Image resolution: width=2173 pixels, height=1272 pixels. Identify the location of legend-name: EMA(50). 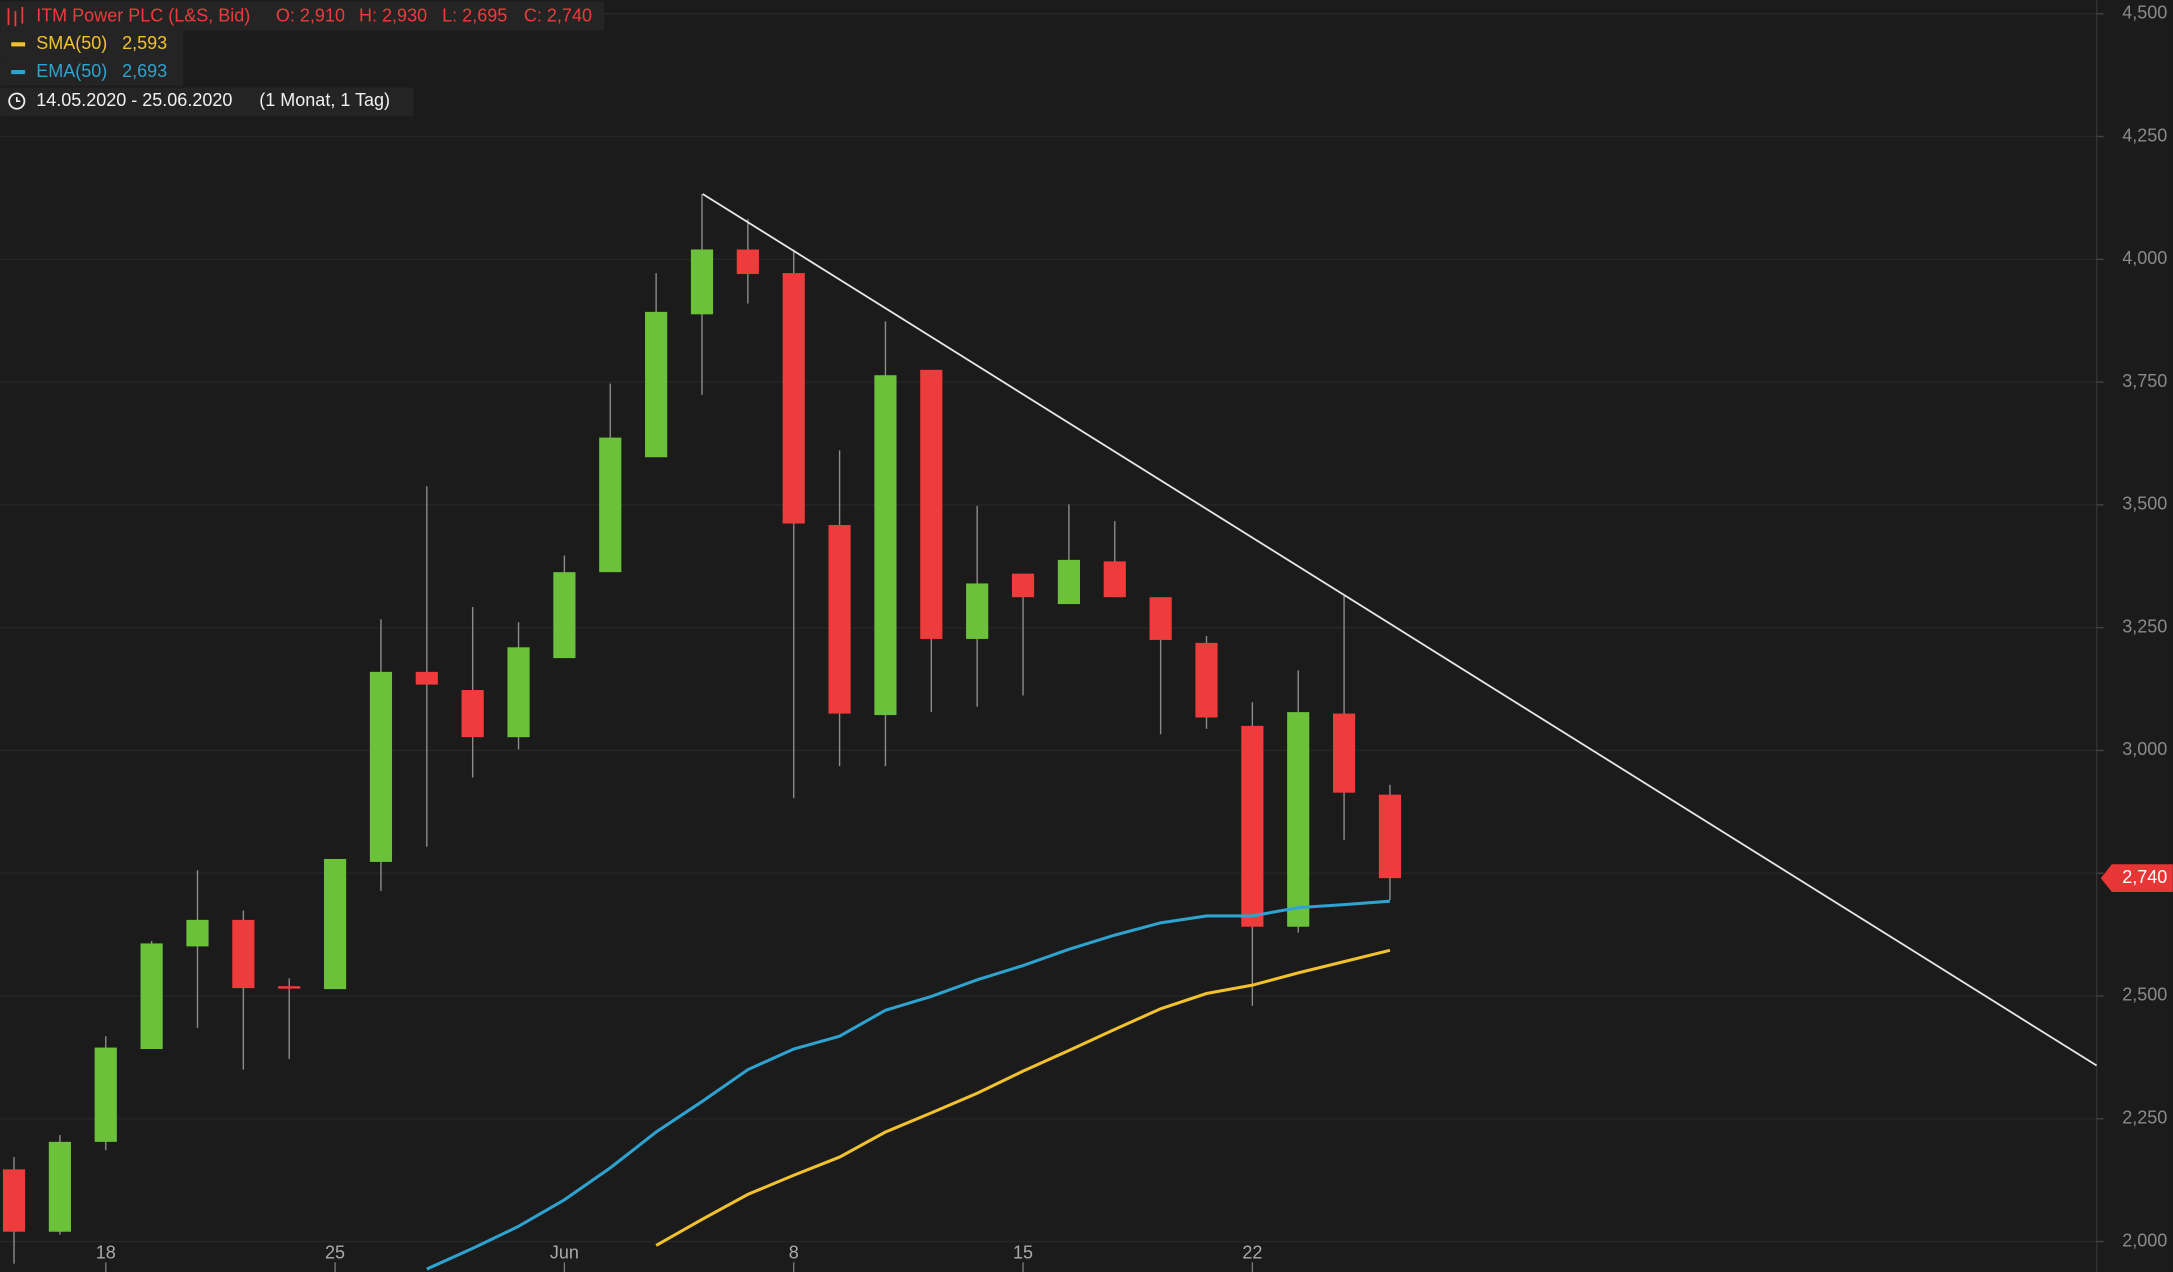
(71, 71).